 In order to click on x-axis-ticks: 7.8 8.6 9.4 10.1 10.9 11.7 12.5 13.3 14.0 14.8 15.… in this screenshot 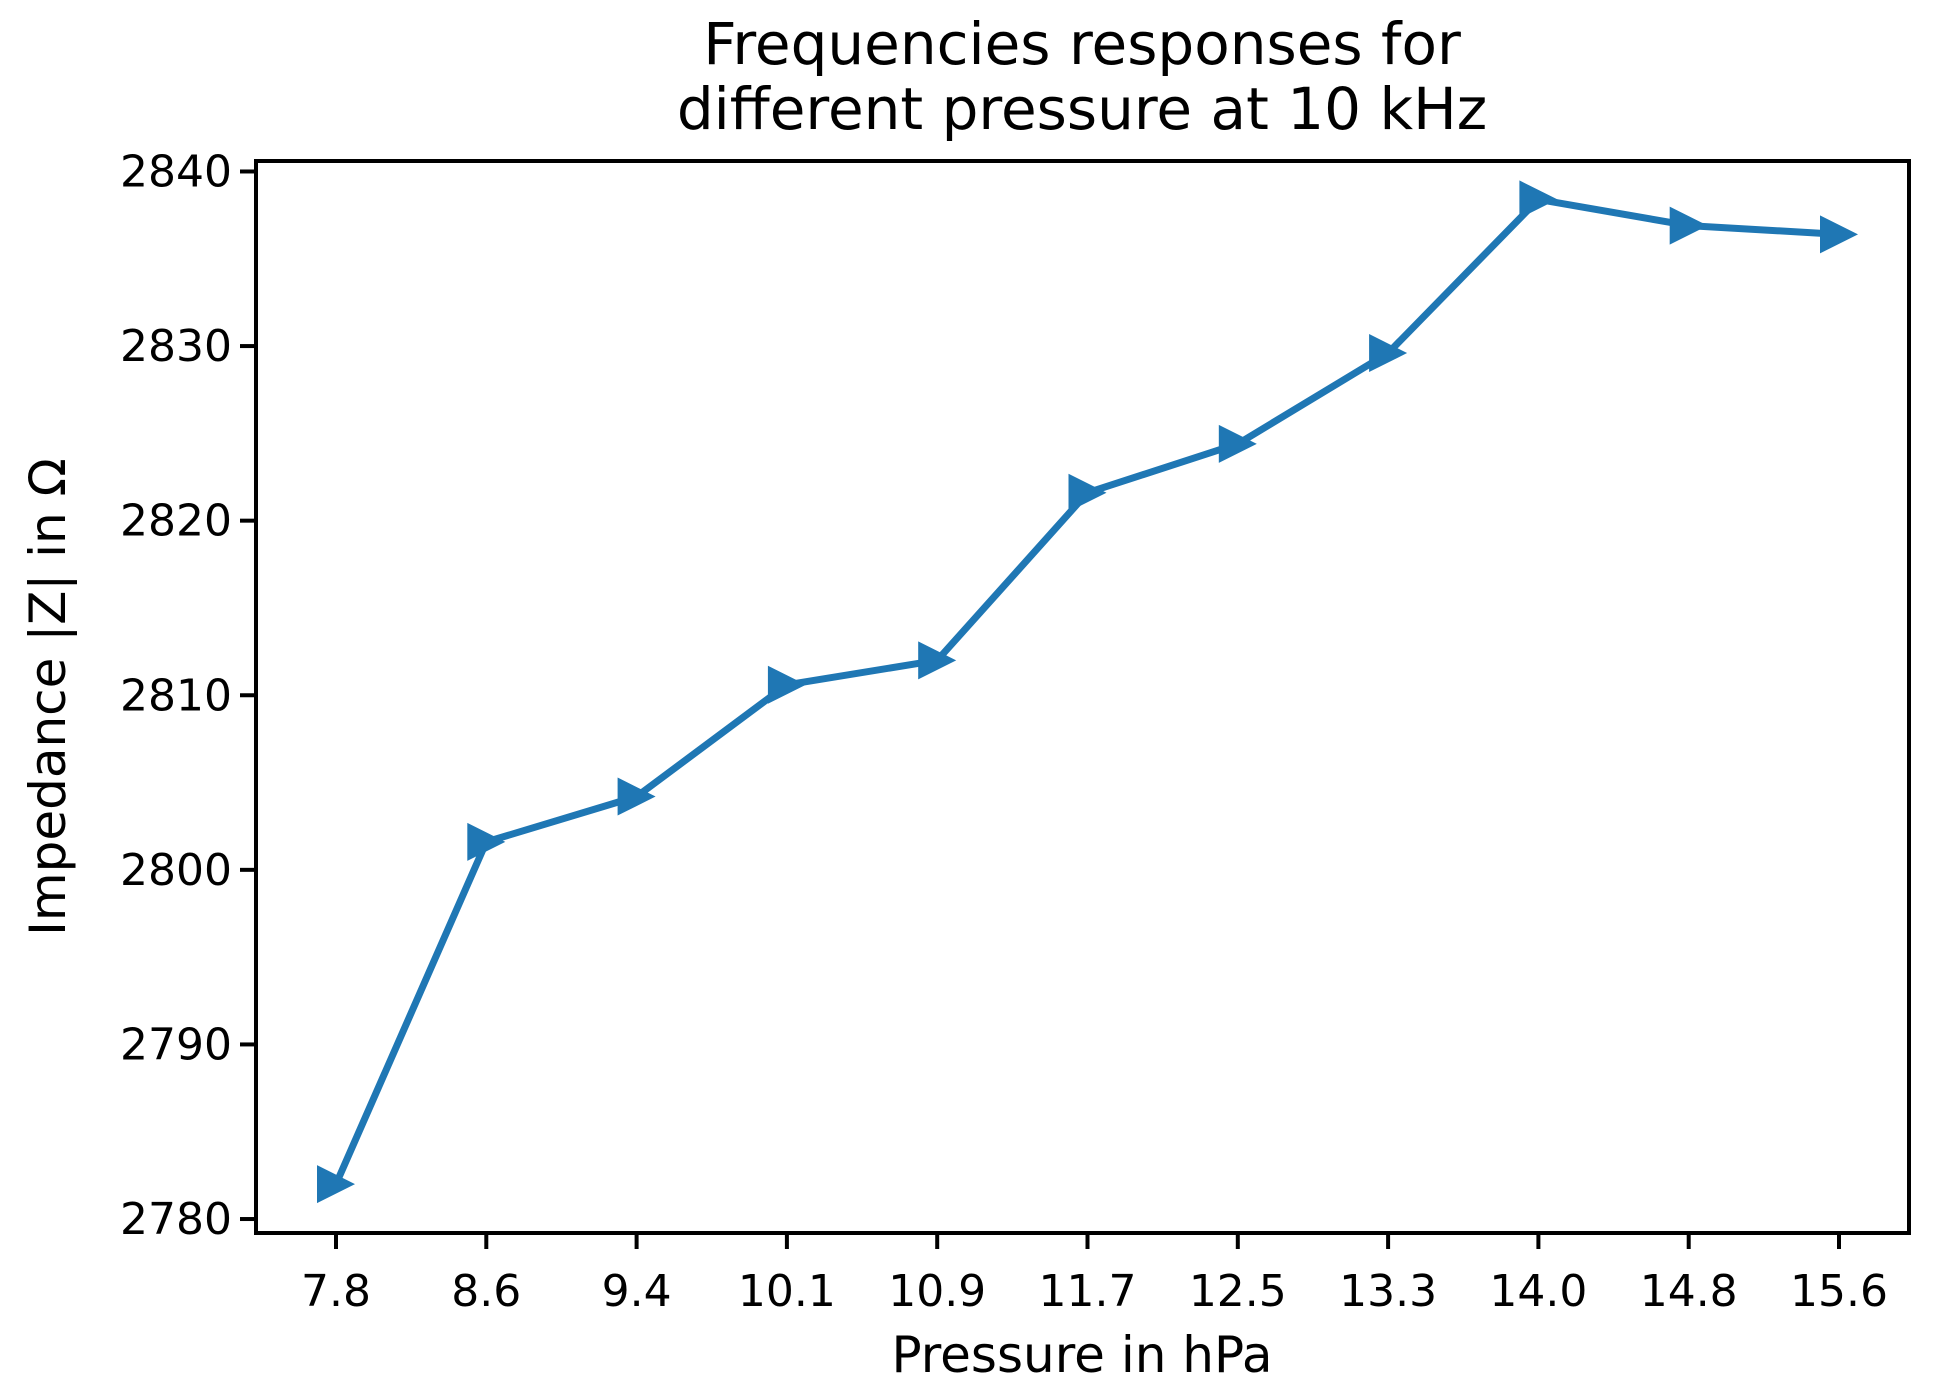, I will do `click(1094, 1275)`.